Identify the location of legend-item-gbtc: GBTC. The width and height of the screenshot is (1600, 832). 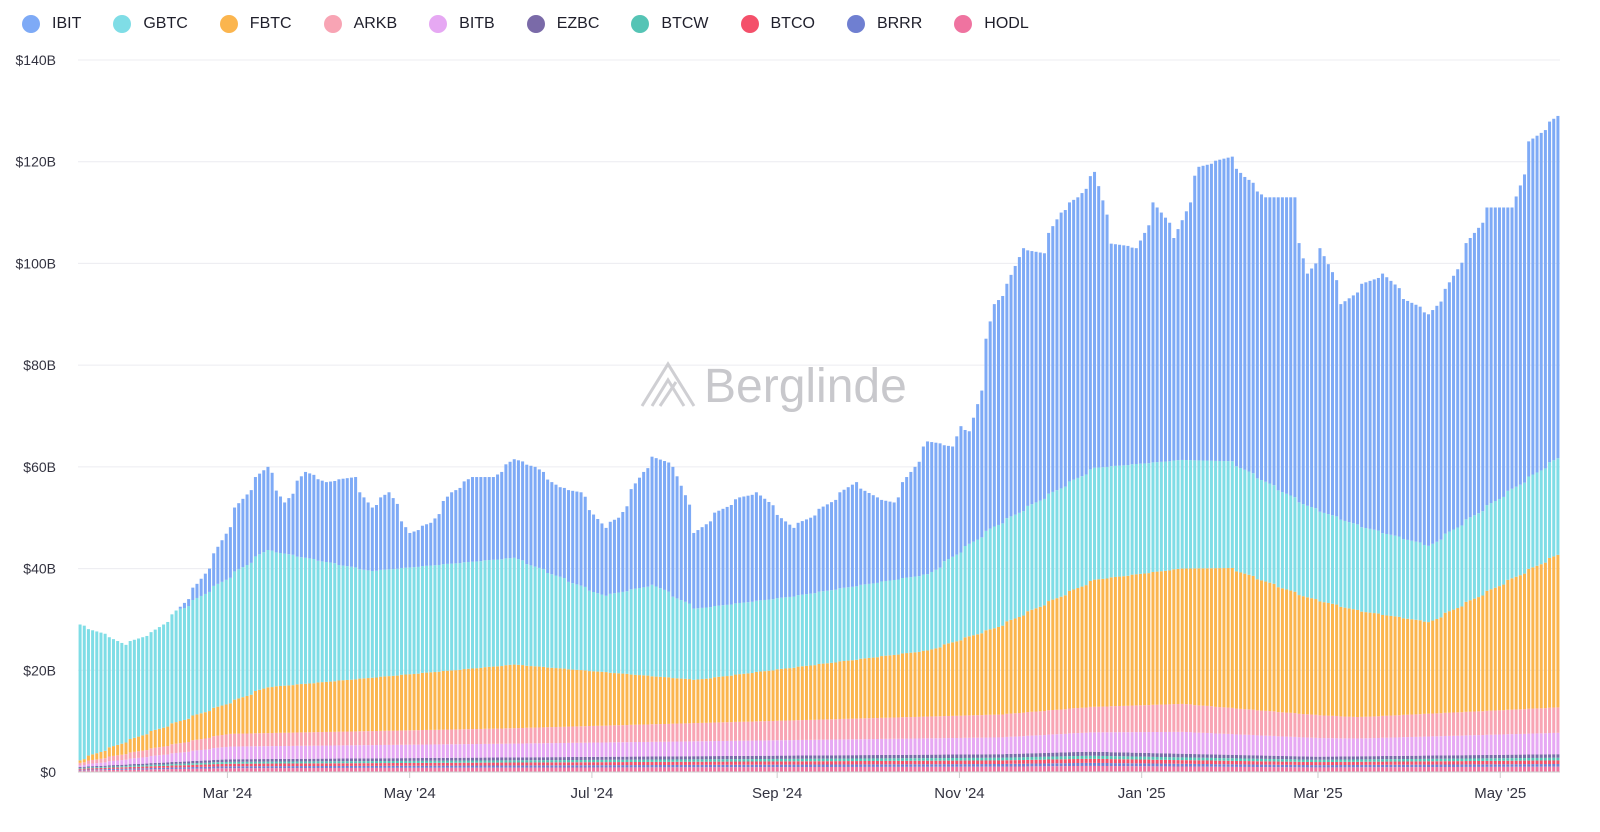
(150, 24).